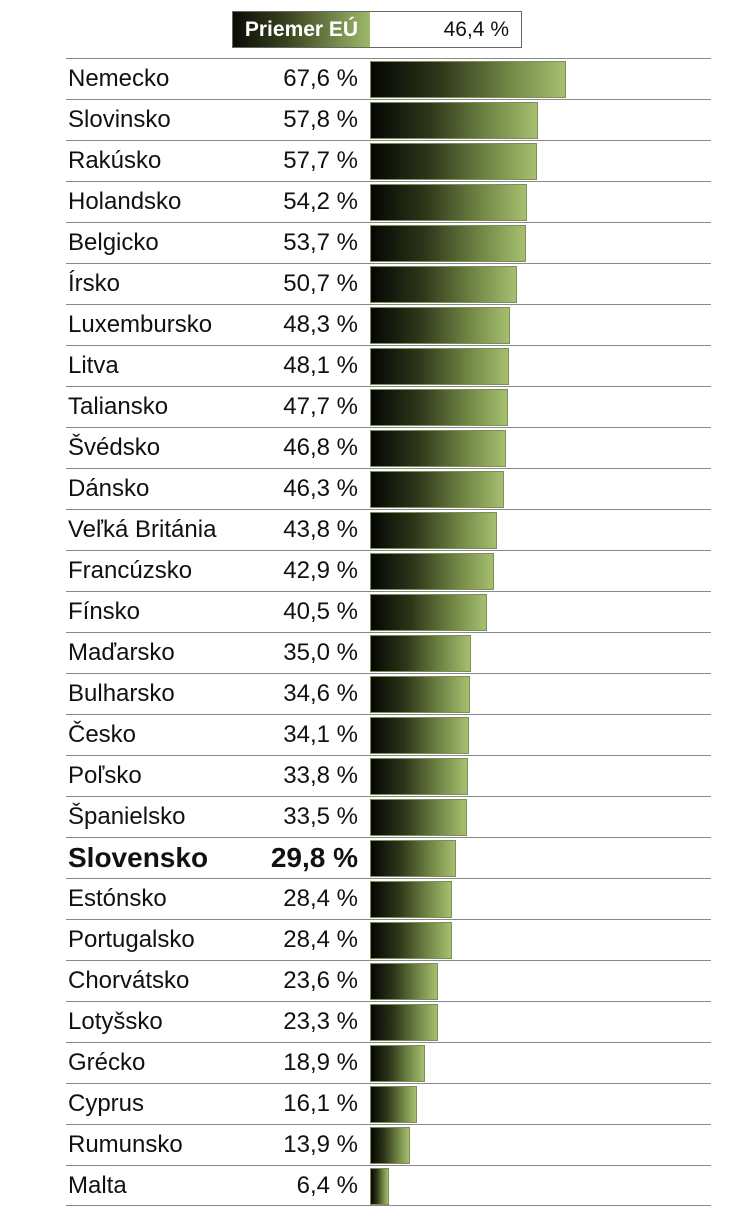 The image size is (733, 1220). What do you see at coordinates (129, 980) in the screenshot?
I see `country-label: Chorvátsko` at bounding box center [129, 980].